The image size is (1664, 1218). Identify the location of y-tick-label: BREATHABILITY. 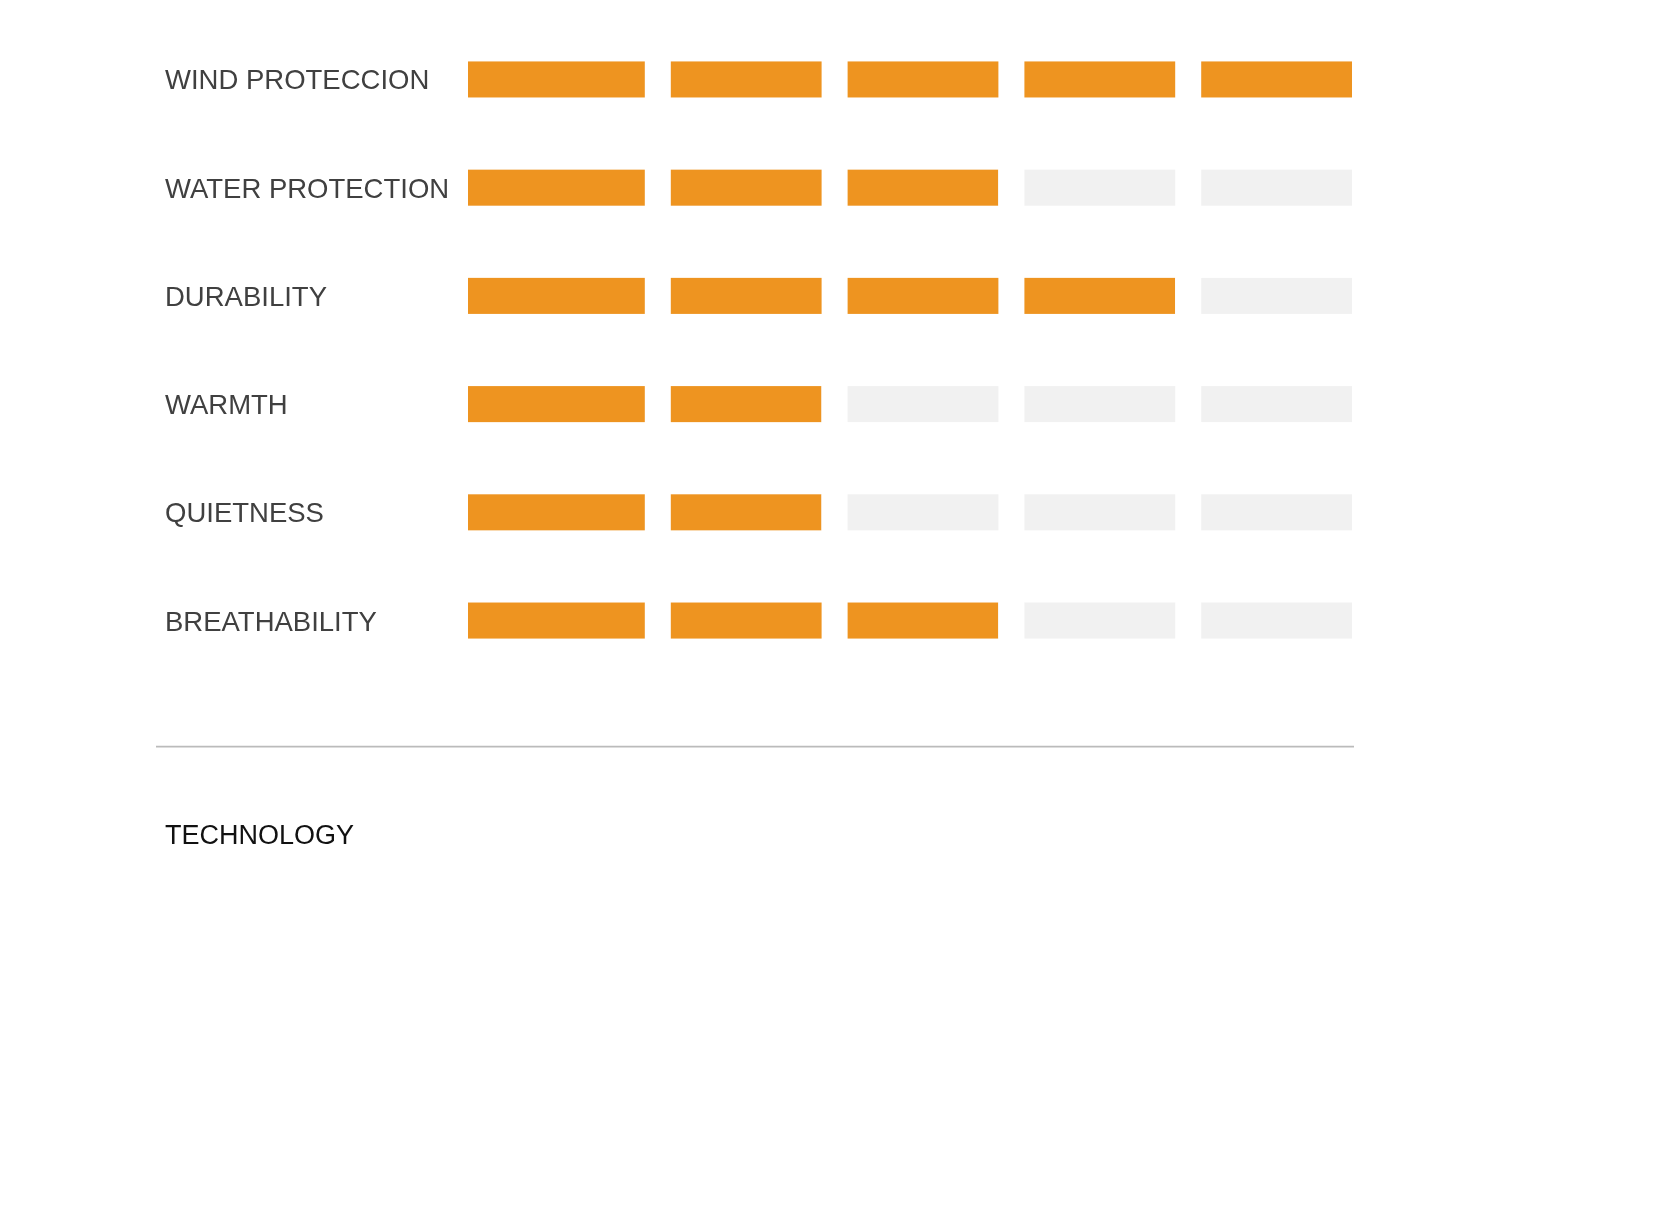
(271, 621).